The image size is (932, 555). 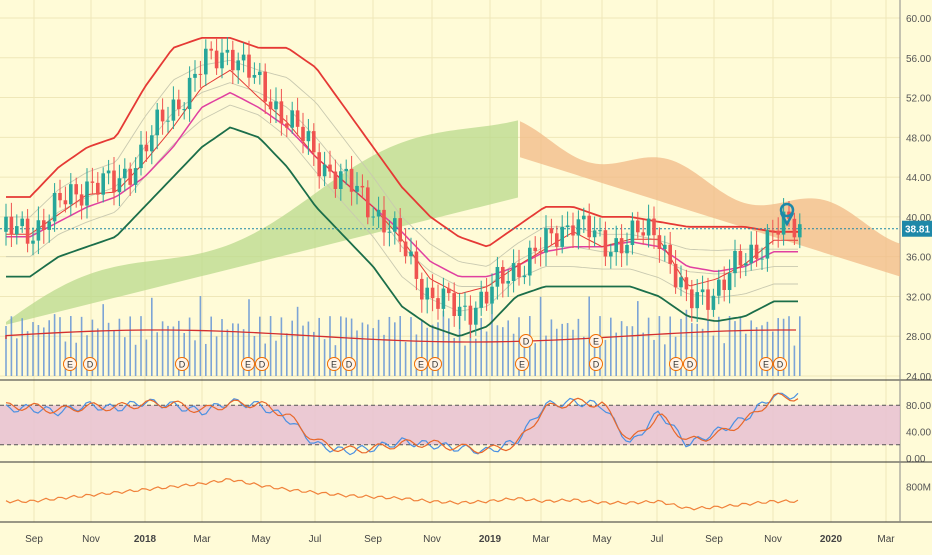 What do you see at coordinates (918, 178) in the screenshot?
I see `price-tick-label: 44.00` at bounding box center [918, 178].